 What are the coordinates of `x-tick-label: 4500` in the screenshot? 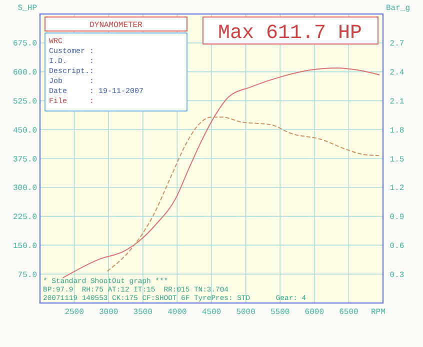 It's located at (212, 312).